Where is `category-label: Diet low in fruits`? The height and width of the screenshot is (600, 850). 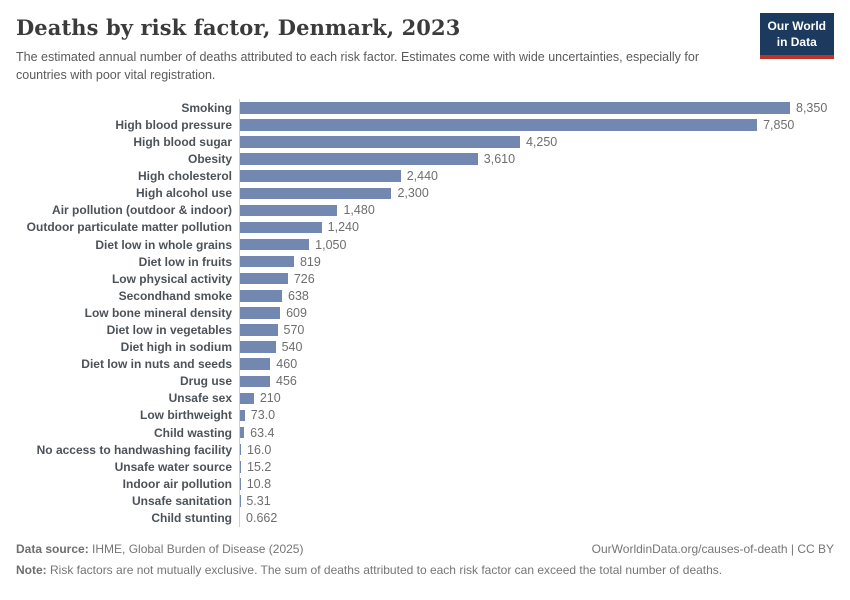
category-label: Diet low in fruits is located at coordinates (185, 261).